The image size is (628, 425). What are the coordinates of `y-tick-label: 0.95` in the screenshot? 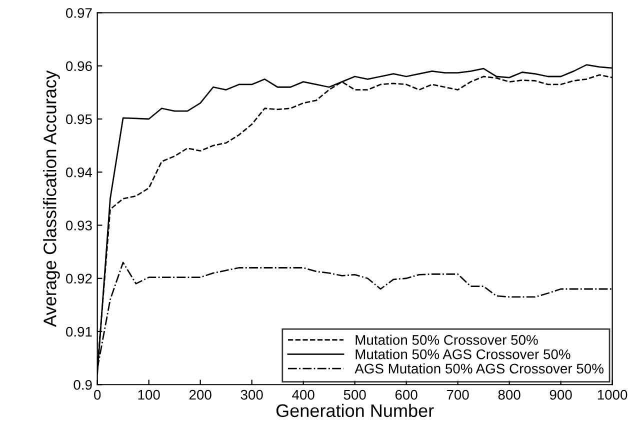 It's located at (79, 119).